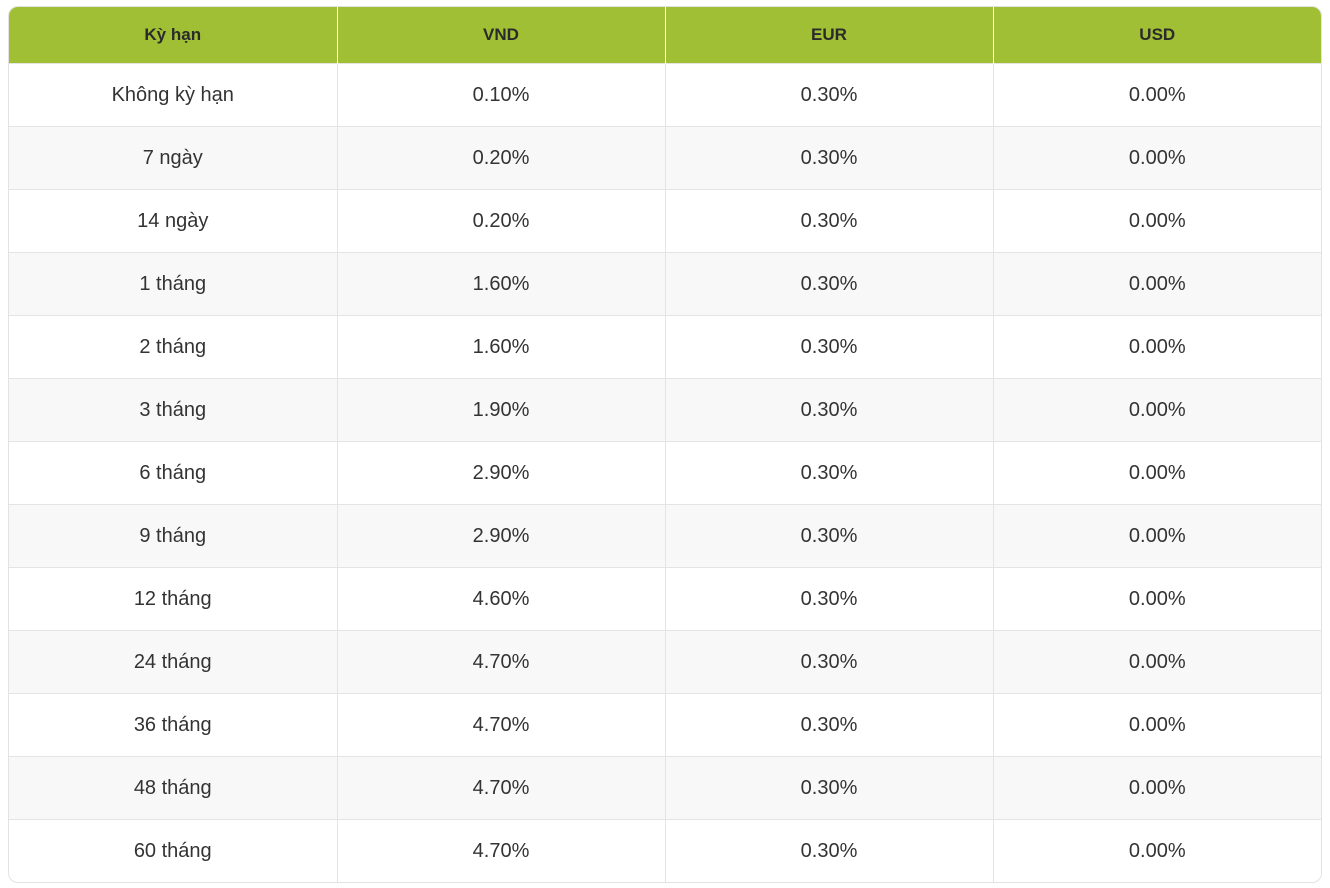 This screenshot has width=1330, height=888. Describe the element at coordinates (173, 221) in the screenshot. I see `cell-term: 14 ngày` at that location.